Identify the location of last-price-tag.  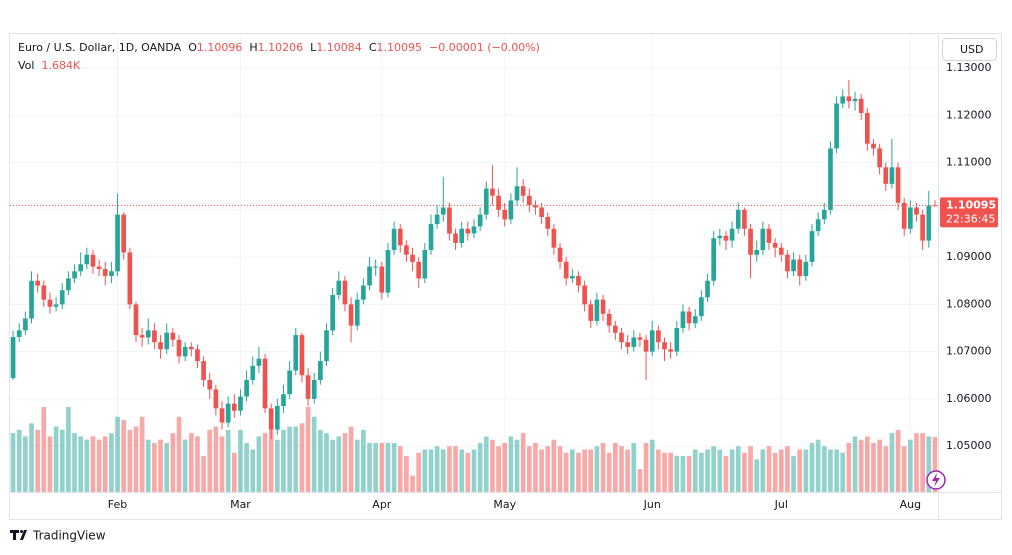
(969, 212).